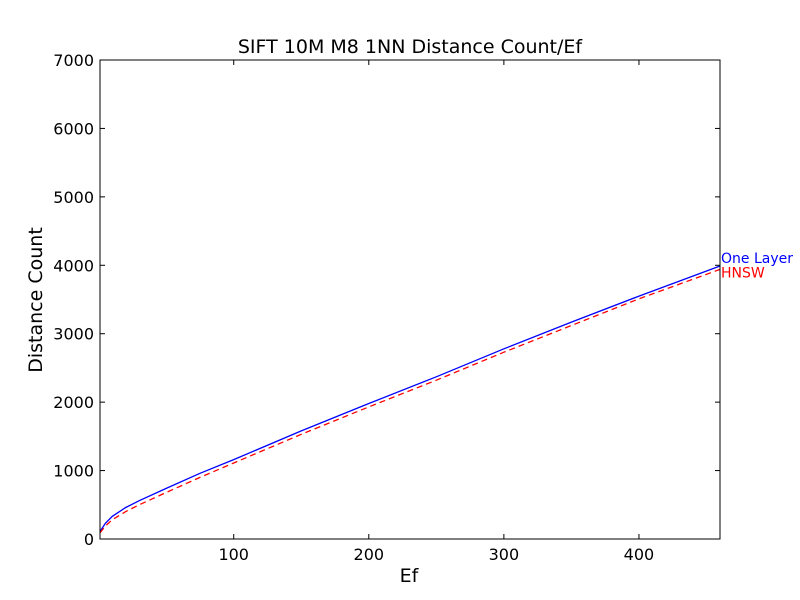 This screenshot has width=800, height=600. I want to click on x-tick-label: 400, so click(639, 554).